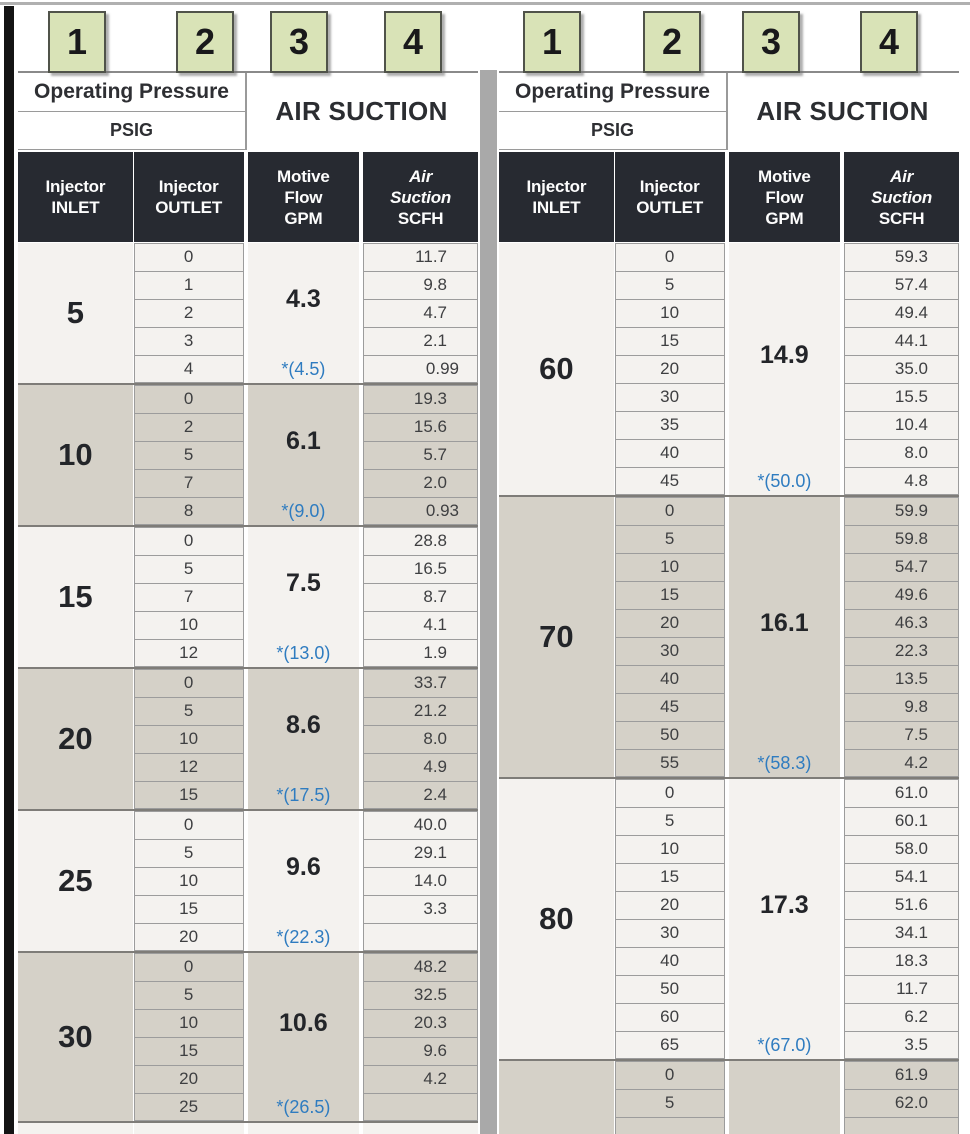  What do you see at coordinates (669, 933) in the screenshot?
I see `outlet-value-cell: 30` at bounding box center [669, 933].